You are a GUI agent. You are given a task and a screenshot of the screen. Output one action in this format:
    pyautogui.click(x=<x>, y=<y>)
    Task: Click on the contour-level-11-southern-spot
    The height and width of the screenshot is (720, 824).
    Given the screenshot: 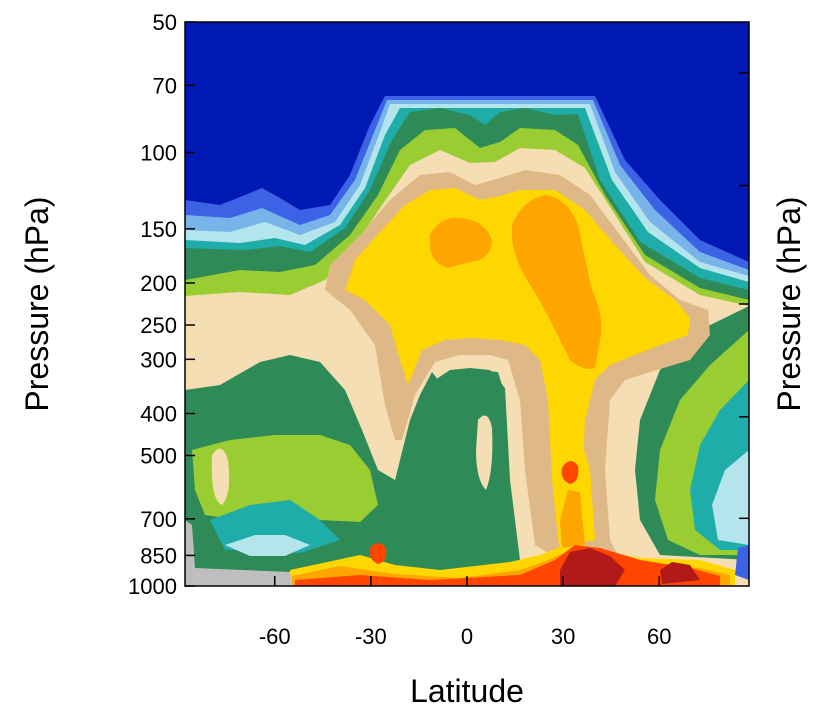 What is the action you would take?
    pyautogui.click(x=378, y=553)
    